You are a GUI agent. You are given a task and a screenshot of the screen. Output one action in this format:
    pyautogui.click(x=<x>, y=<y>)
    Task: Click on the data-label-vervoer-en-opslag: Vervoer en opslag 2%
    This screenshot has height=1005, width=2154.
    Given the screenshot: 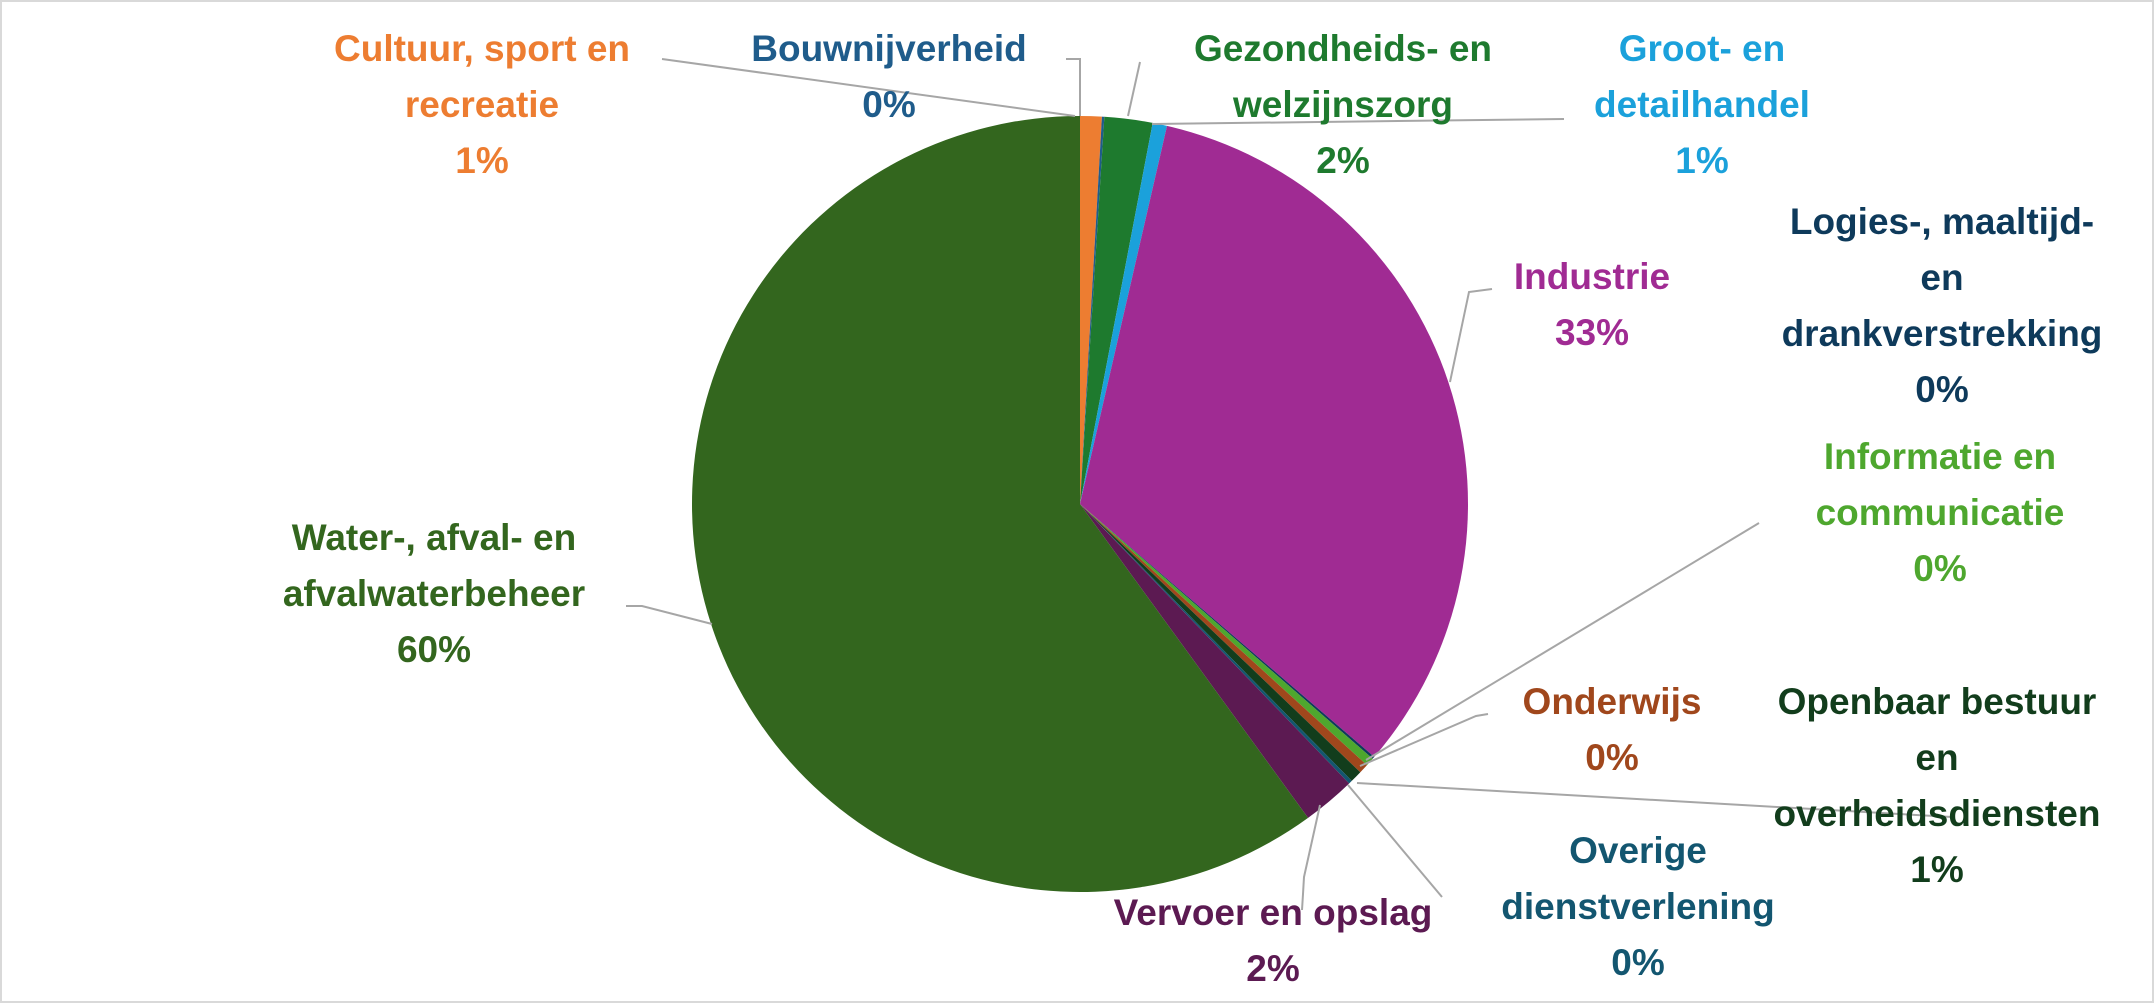 What is the action you would take?
    pyautogui.click(x=1273, y=940)
    